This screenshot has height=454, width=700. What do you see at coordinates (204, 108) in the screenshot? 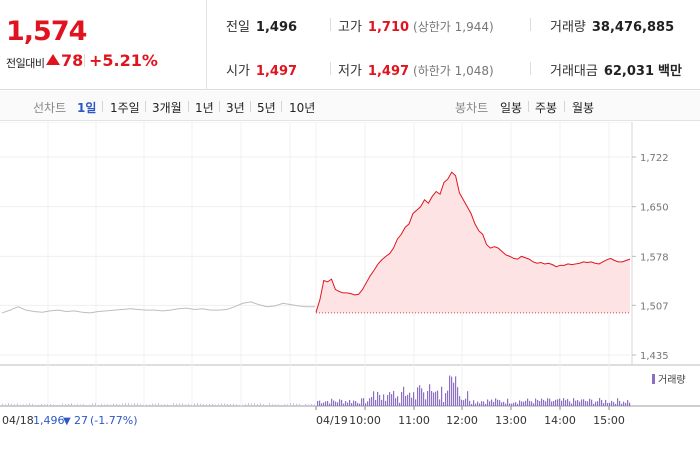
I see `period-1y: 1년` at bounding box center [204, 108].